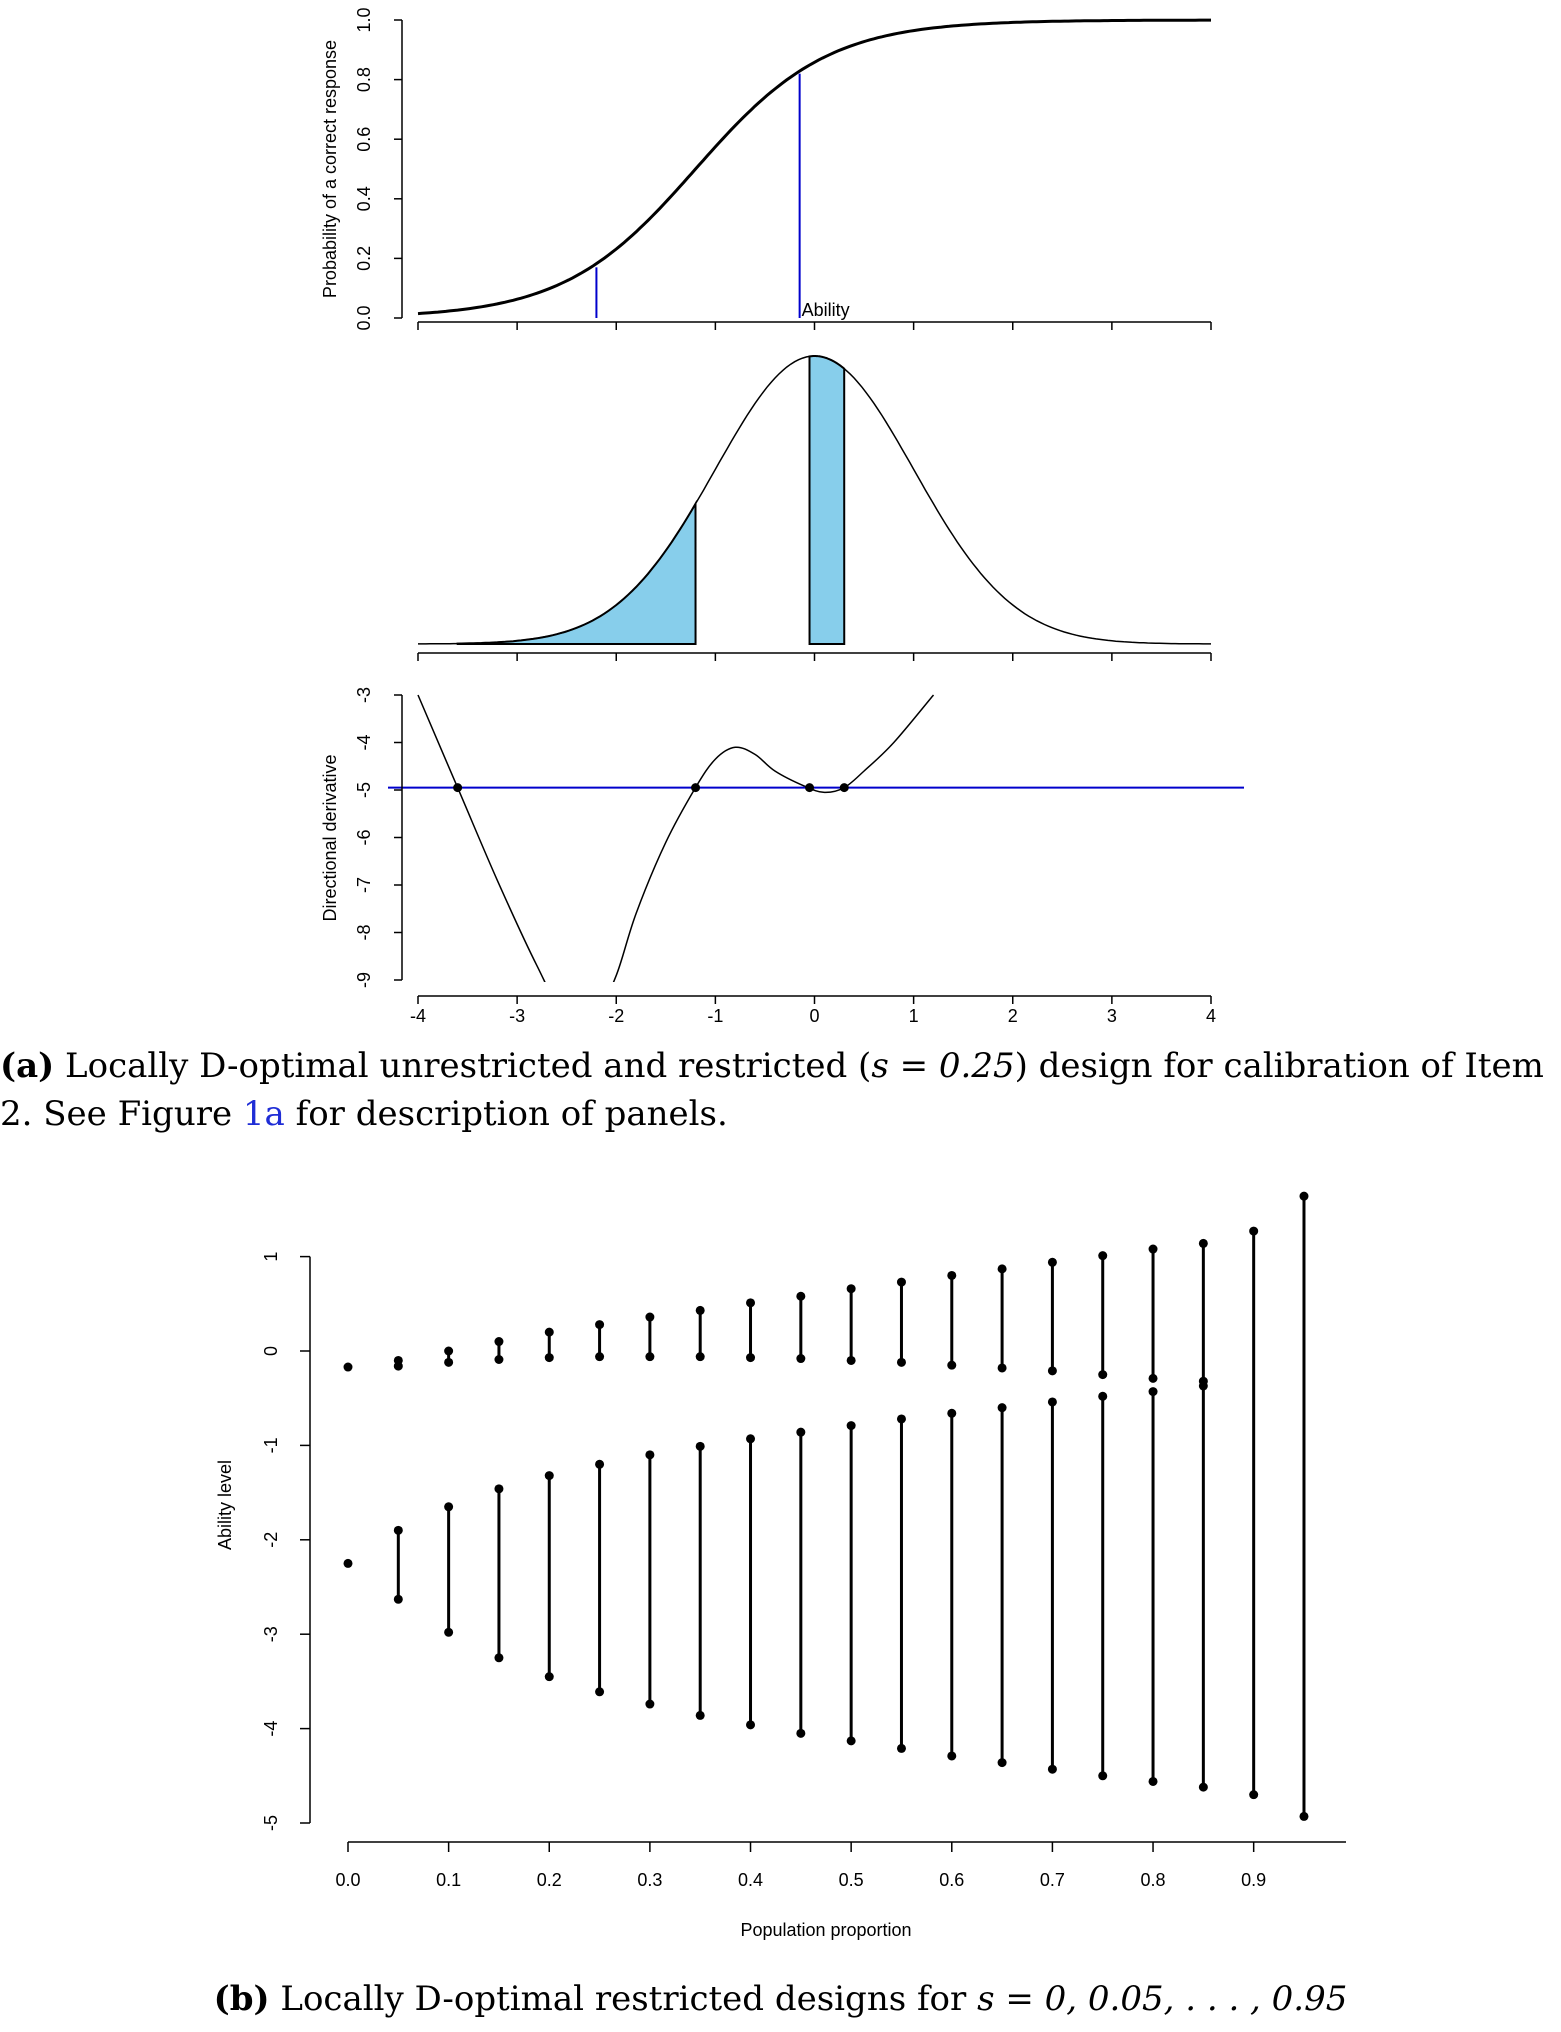 The height and width of the screenshot is (2032, 1561). I want to click on b-y-tick-label: 0, so click(271, 1351).